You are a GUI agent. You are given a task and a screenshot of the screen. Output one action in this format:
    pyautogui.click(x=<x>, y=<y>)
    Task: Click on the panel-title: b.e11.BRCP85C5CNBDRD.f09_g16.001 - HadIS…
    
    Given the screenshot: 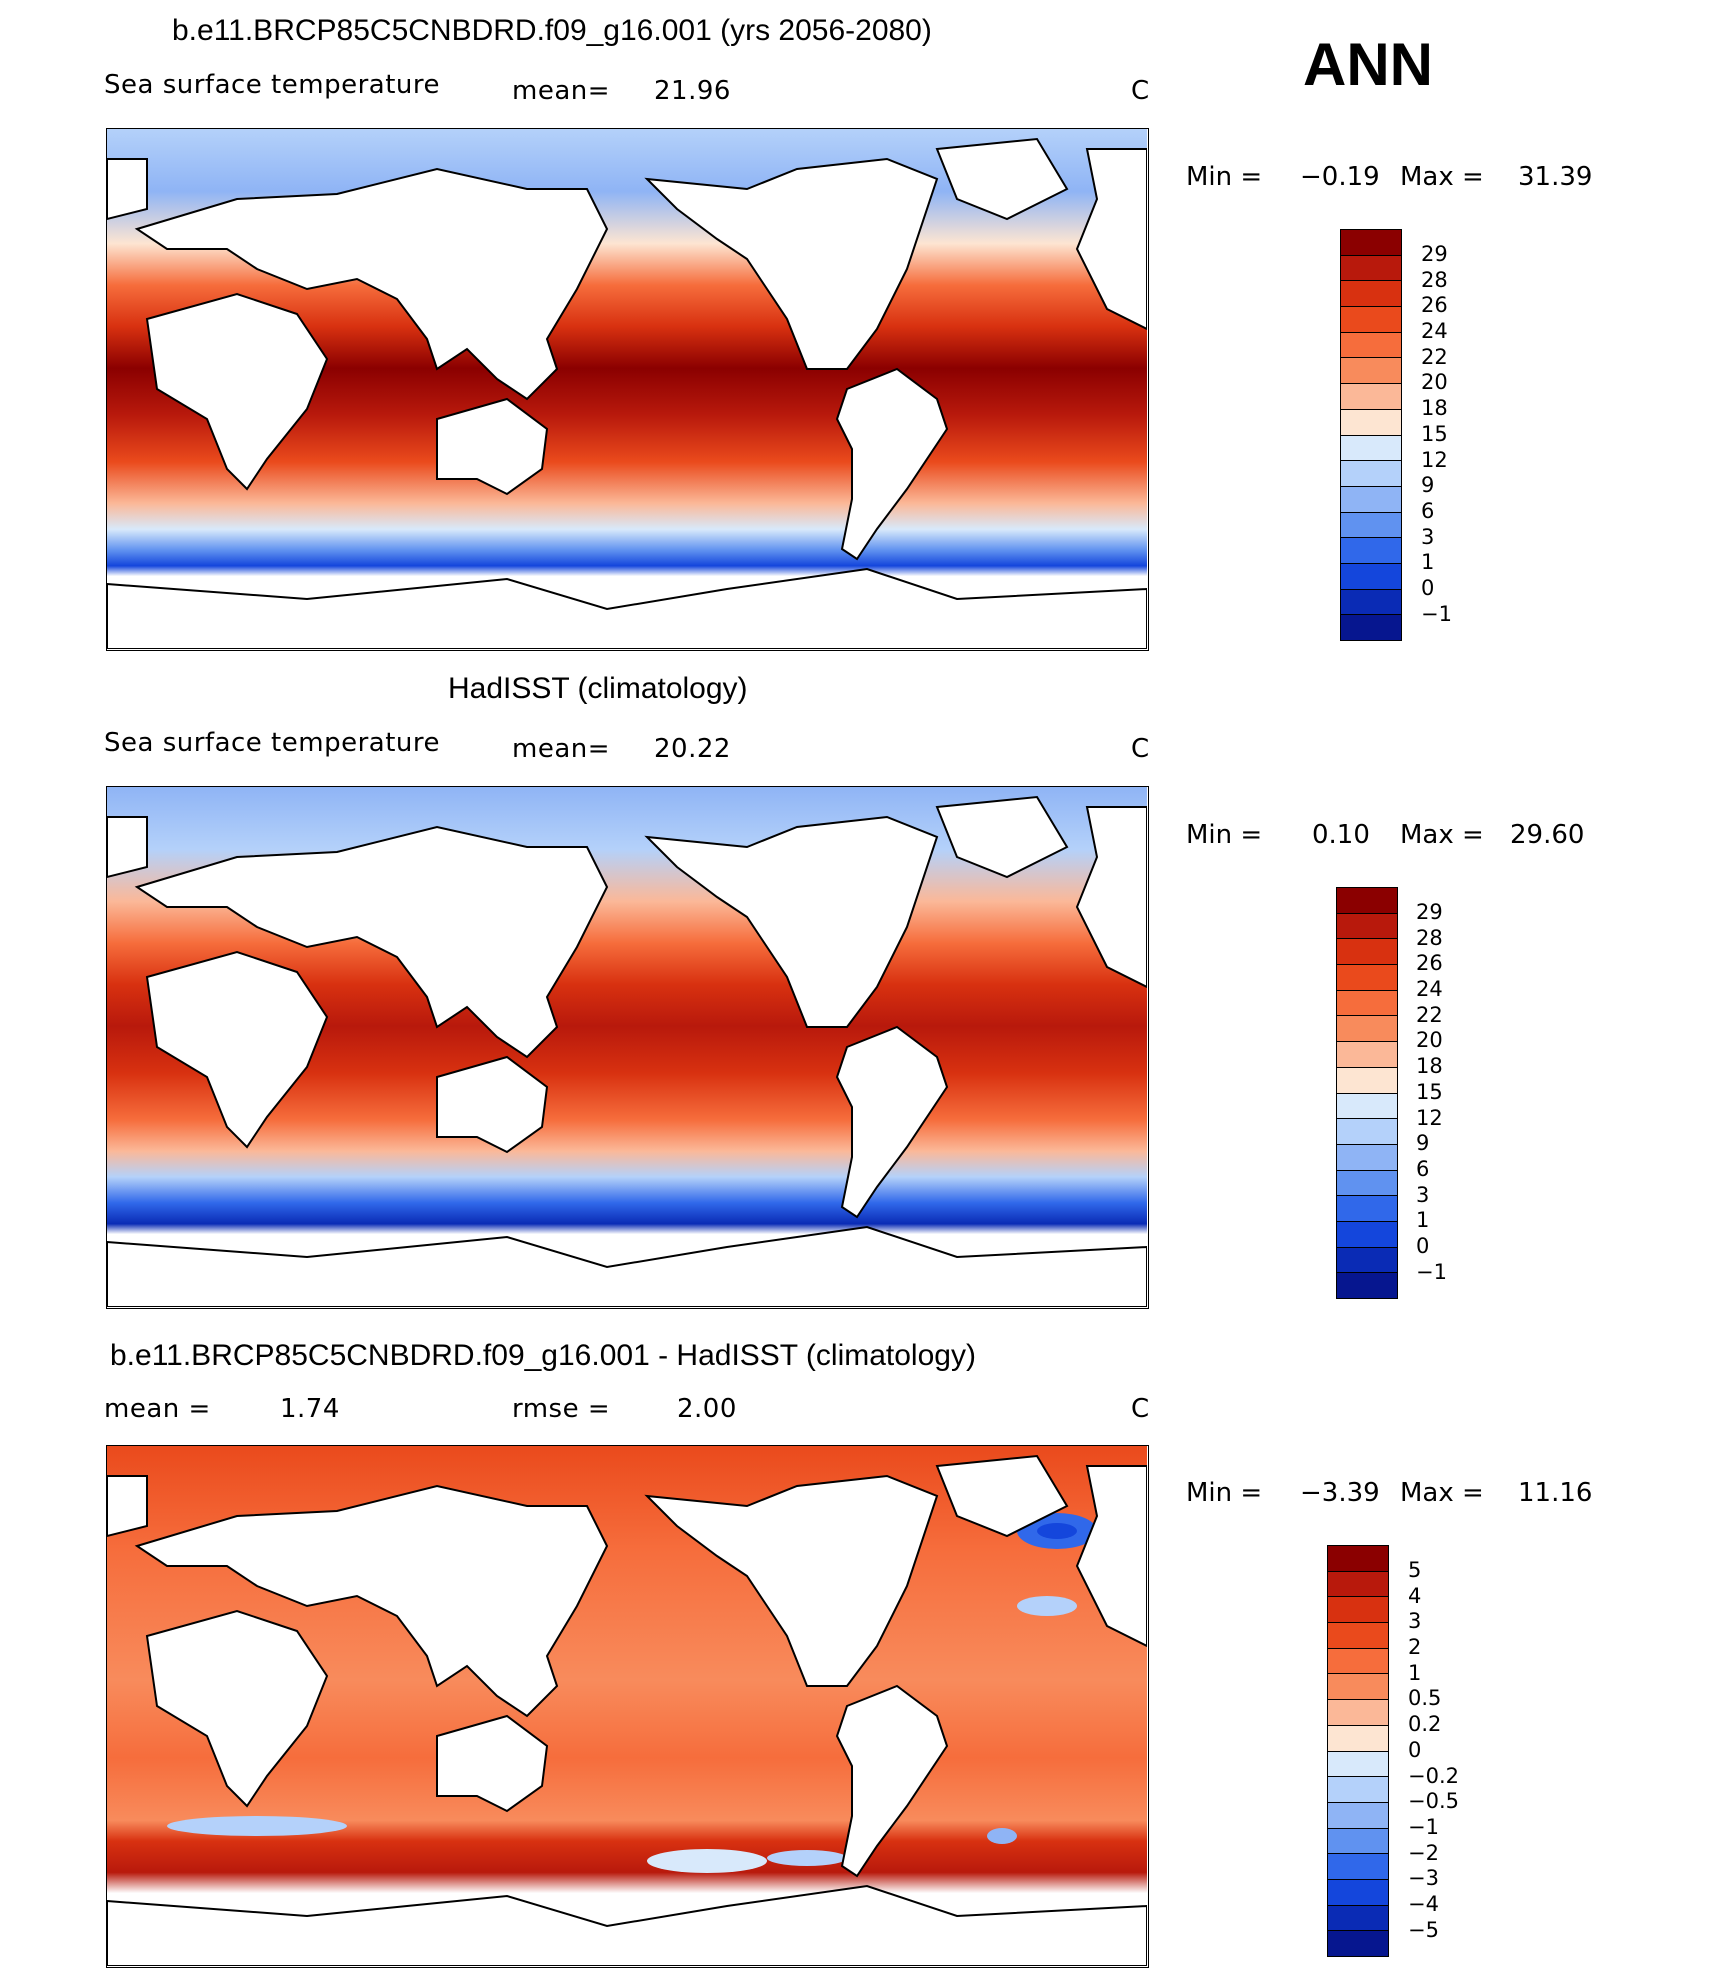 What is the action you would take?
    pyautogui.click(x=543, y=1355)
    